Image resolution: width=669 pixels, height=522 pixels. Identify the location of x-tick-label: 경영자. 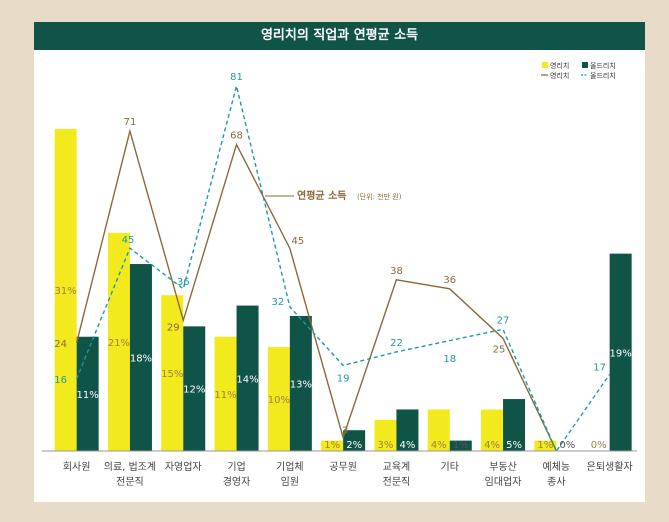
(237, 481).